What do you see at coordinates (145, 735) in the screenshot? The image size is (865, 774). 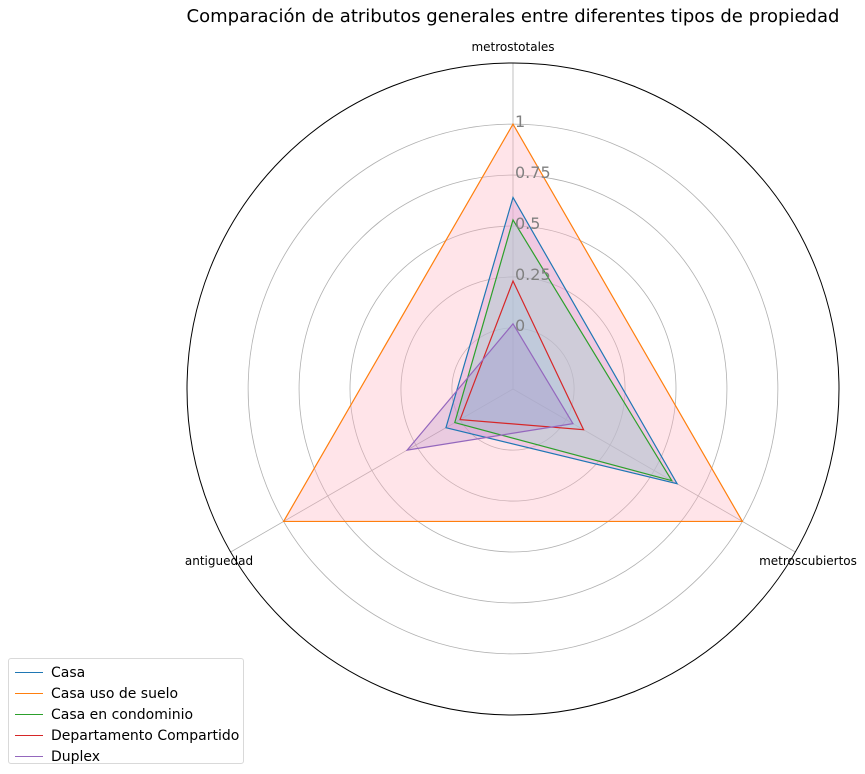 I see `legend-label: Departamento Compartido` at bounding box center [145, 735].